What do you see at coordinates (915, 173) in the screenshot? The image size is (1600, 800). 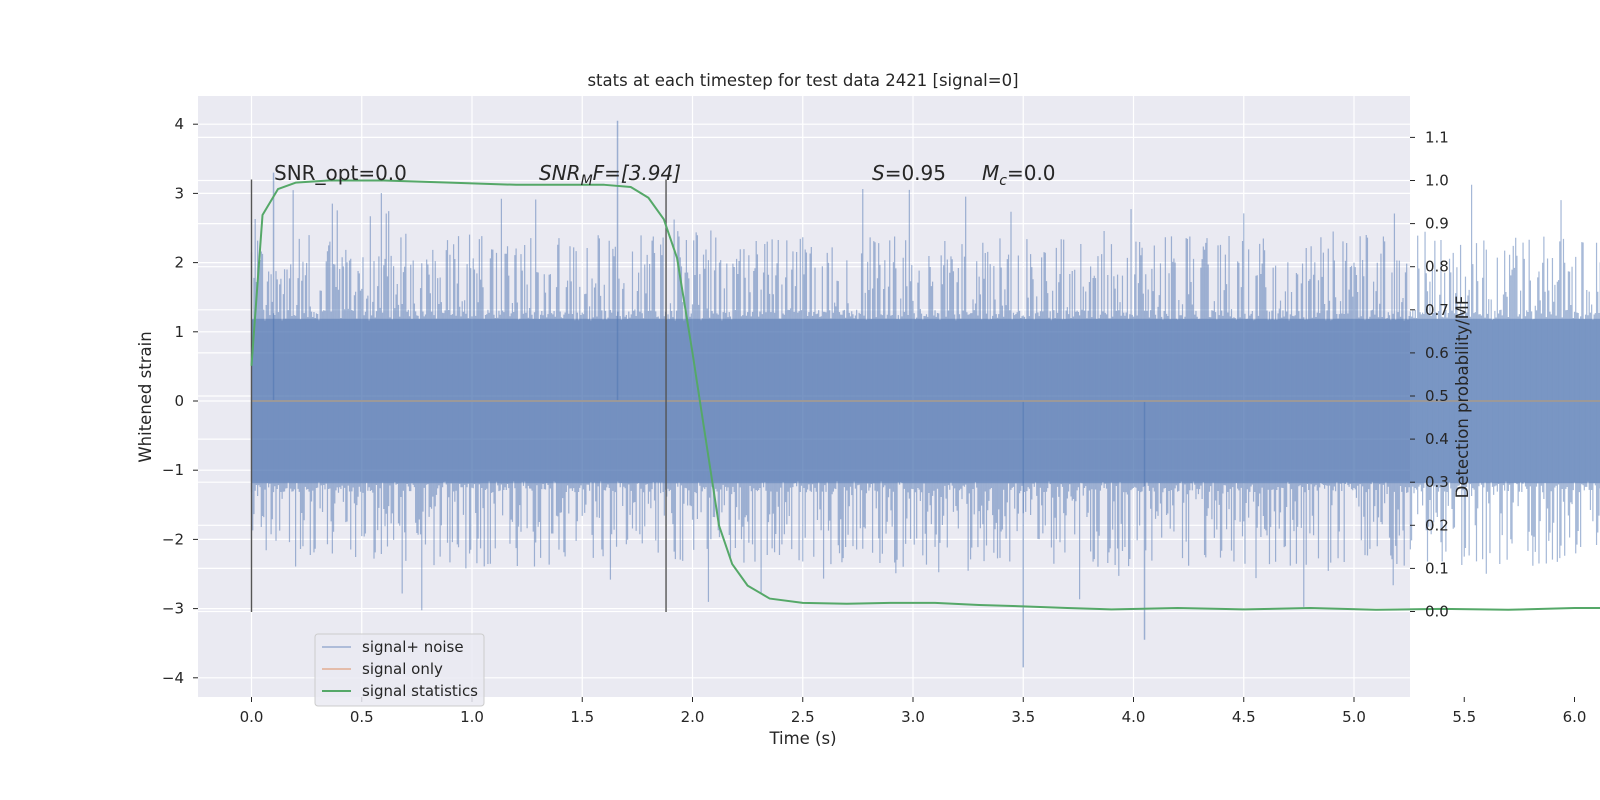 I see `annotation-s-value: =0.95` at bounding box center [915, 173].